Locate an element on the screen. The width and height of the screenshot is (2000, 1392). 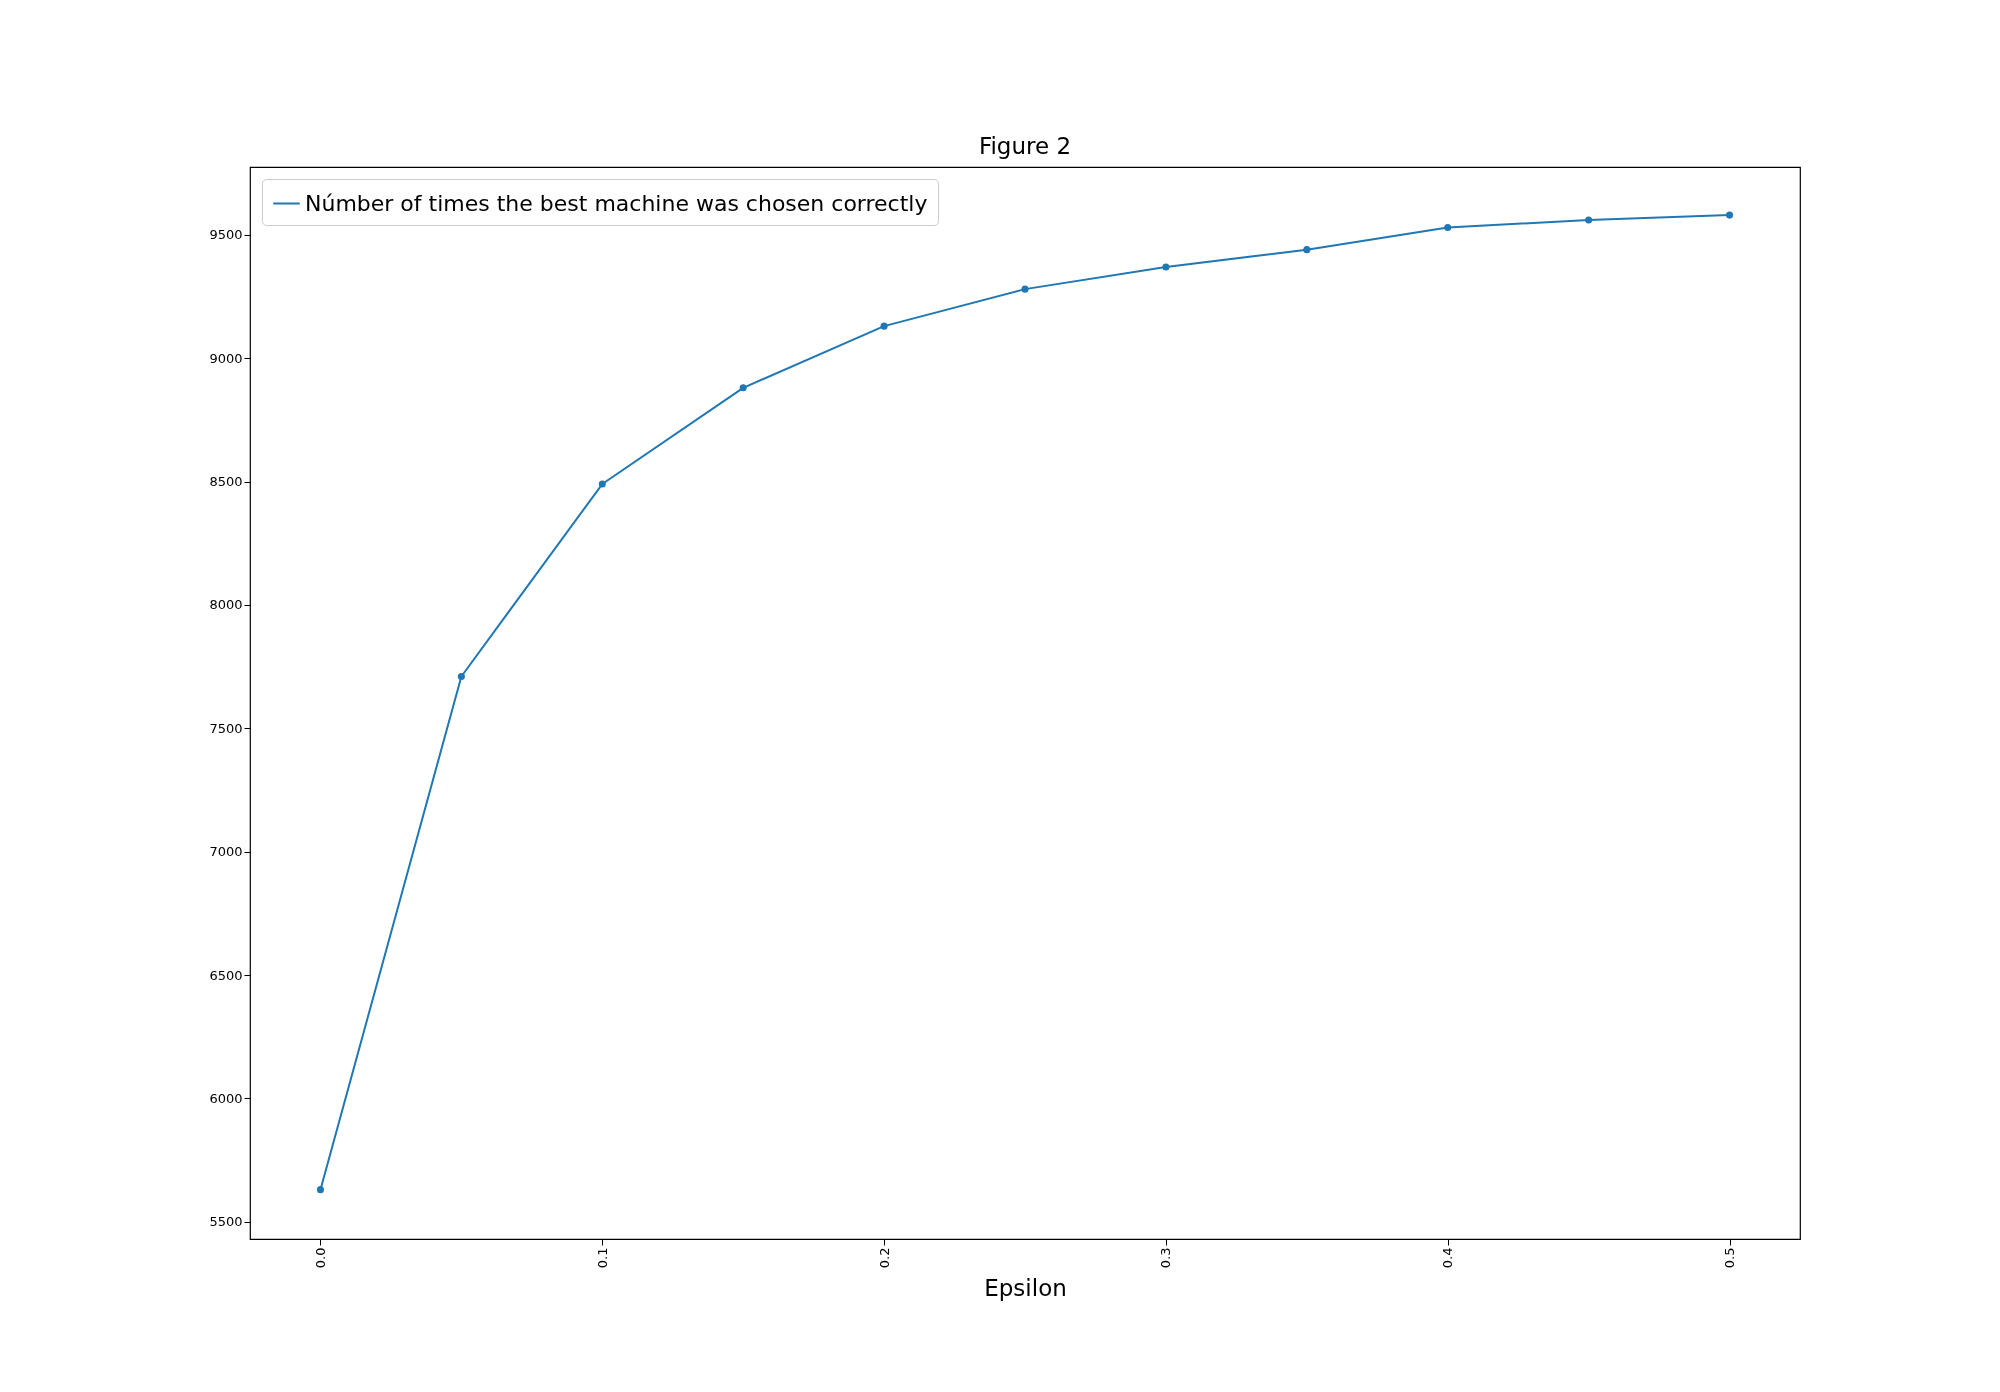
x-axis-title: Epsilon is located at coordinates (1025, 1288).